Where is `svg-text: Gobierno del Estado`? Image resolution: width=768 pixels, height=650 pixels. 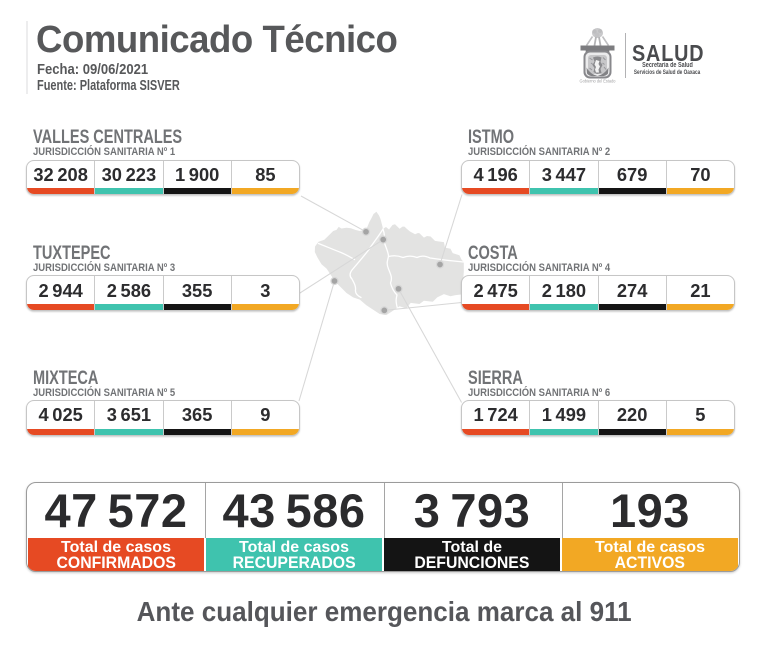 svg-text: Gobierno del Estado is located at coordinates (598, 81).